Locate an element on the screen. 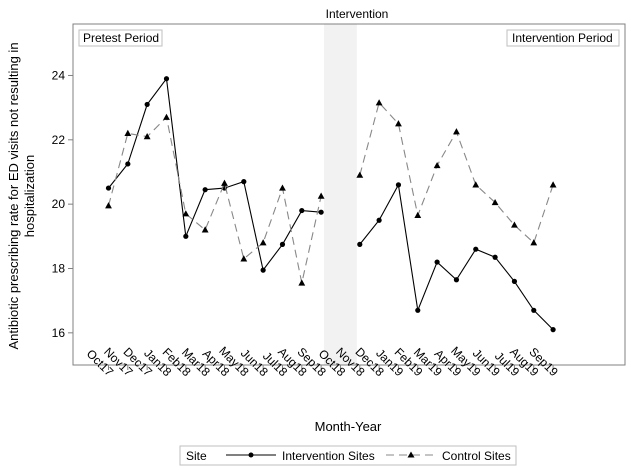 This screenshot has width=631, height=471. intervention-period-label: Intervention Period is located at coordinates (562, 38).